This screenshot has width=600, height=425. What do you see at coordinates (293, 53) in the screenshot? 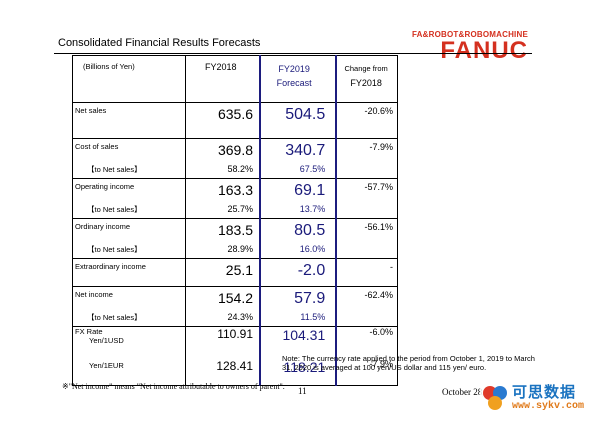
I see `title-rule` at bounding box center [293, 53].